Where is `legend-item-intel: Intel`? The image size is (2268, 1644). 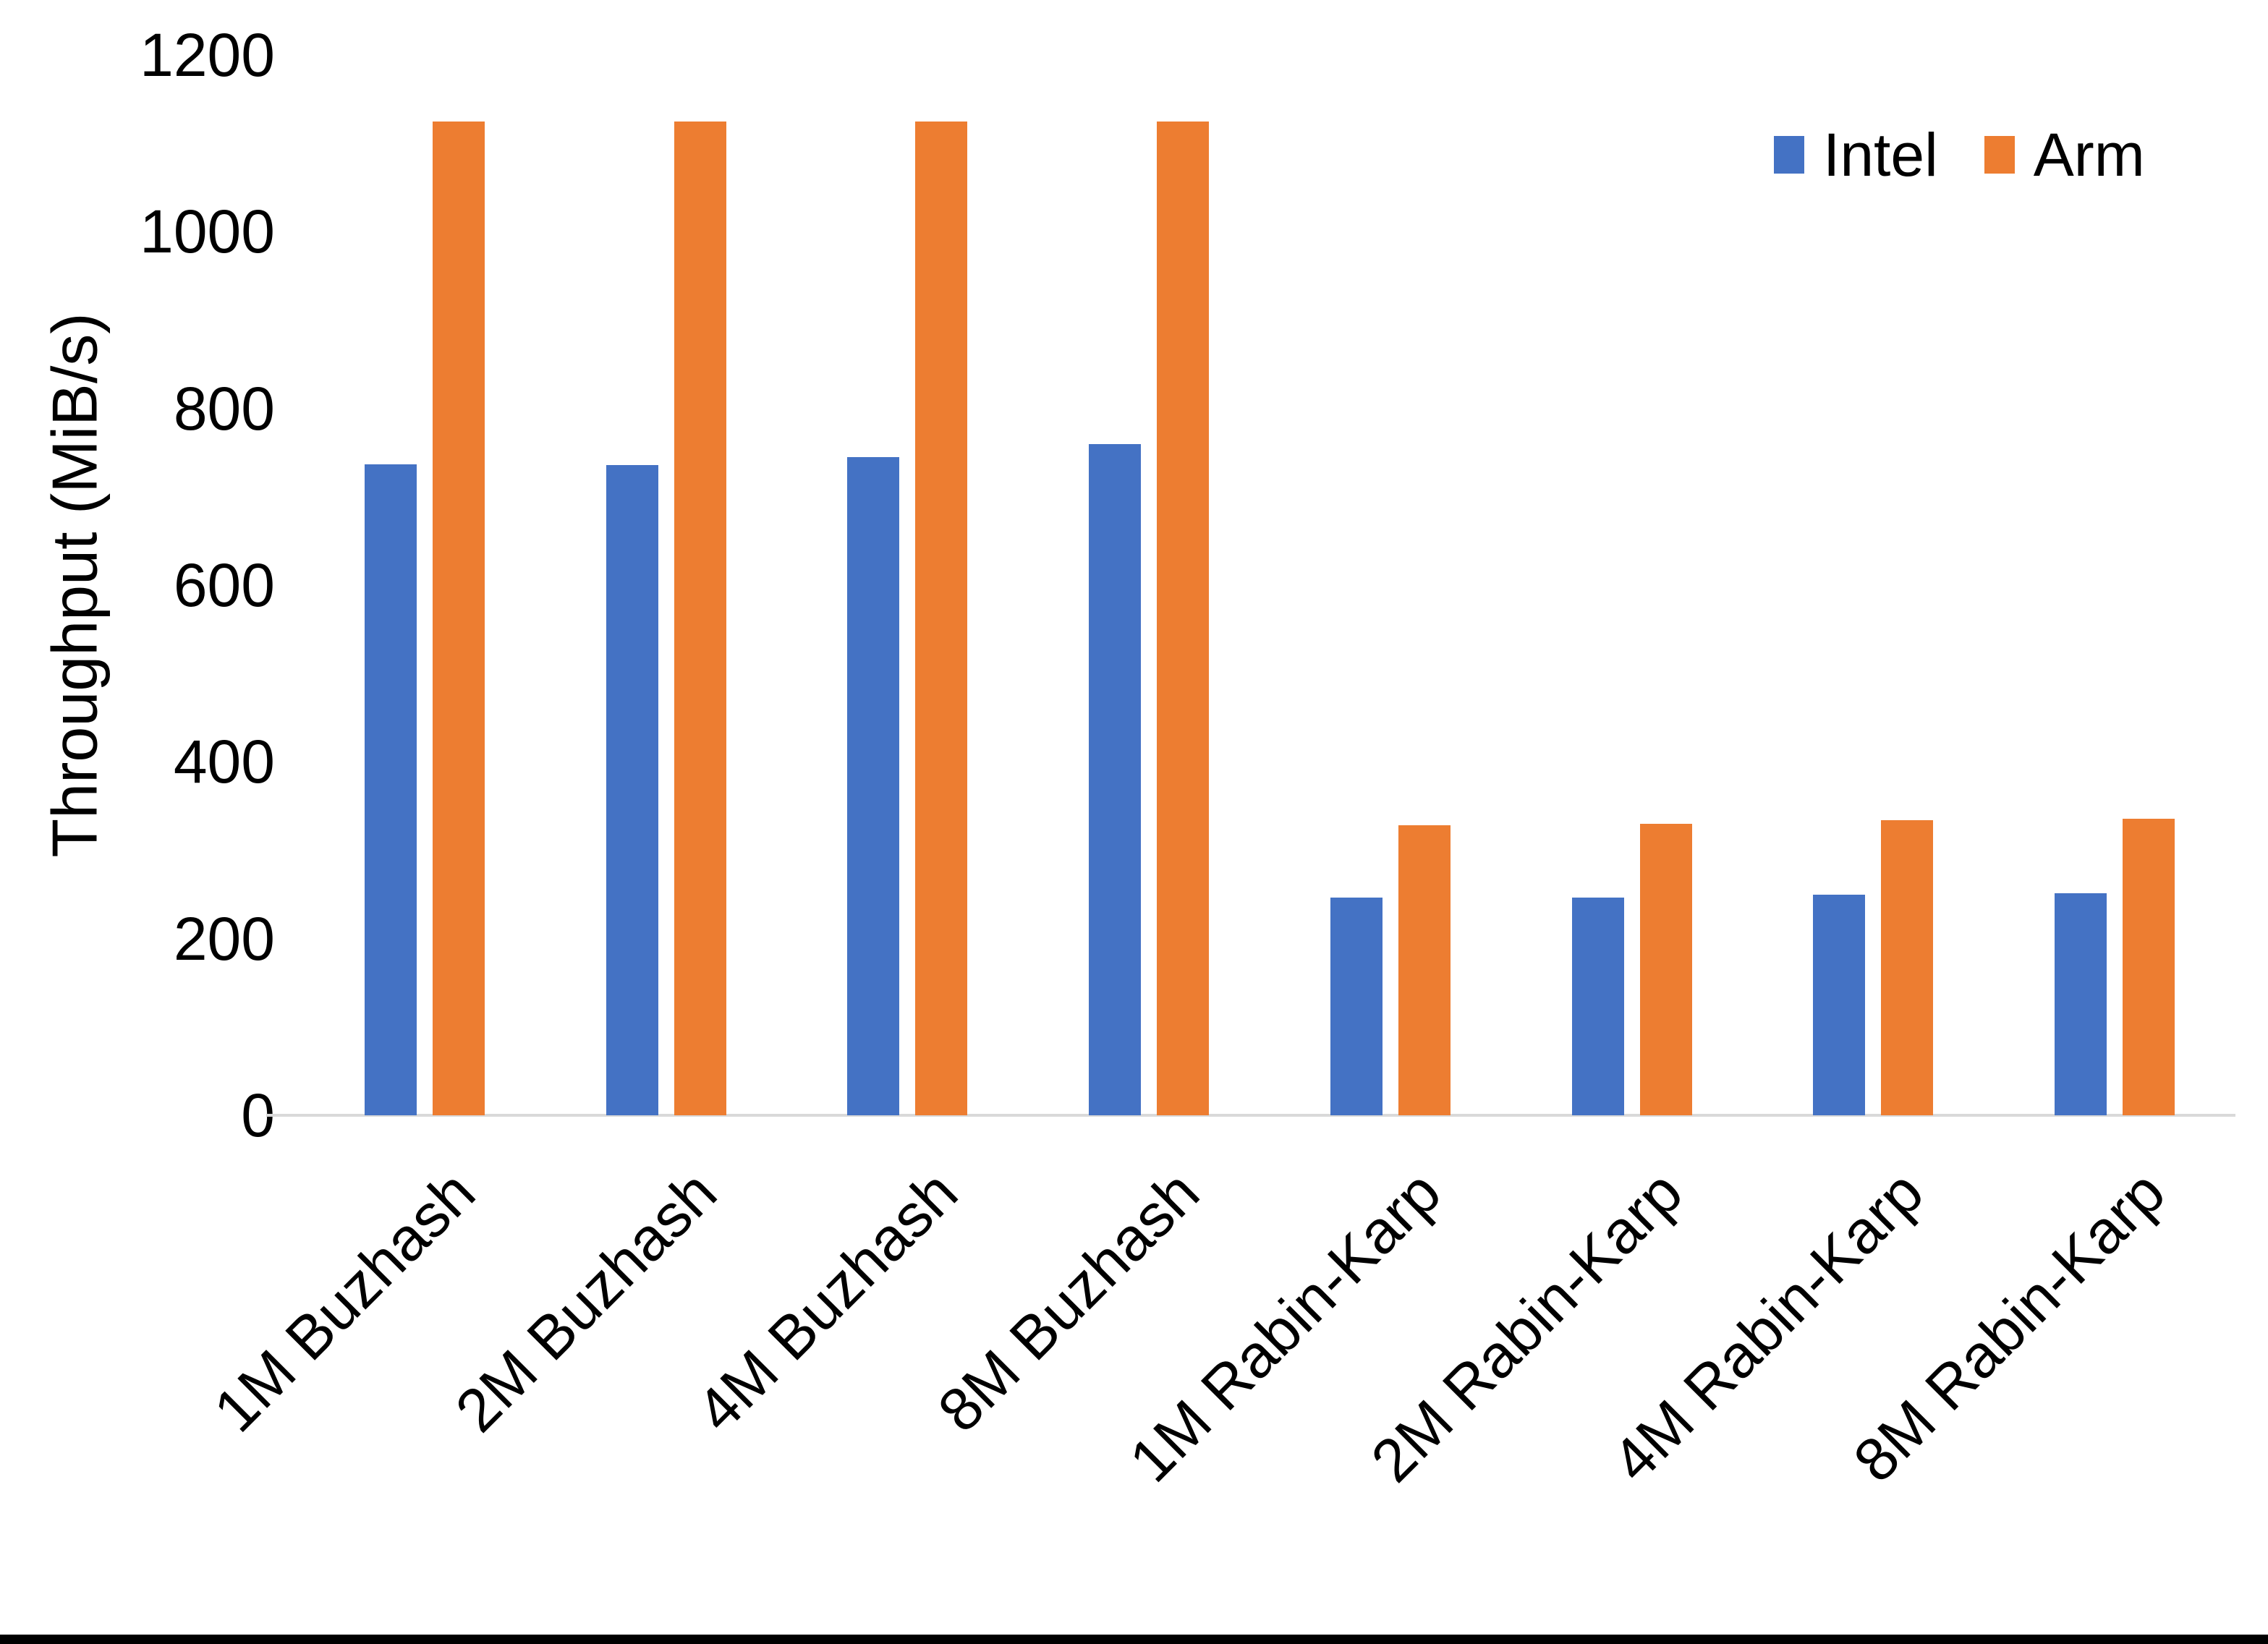
legend-item-intel: Intel is located at coordinates (1856, 154).